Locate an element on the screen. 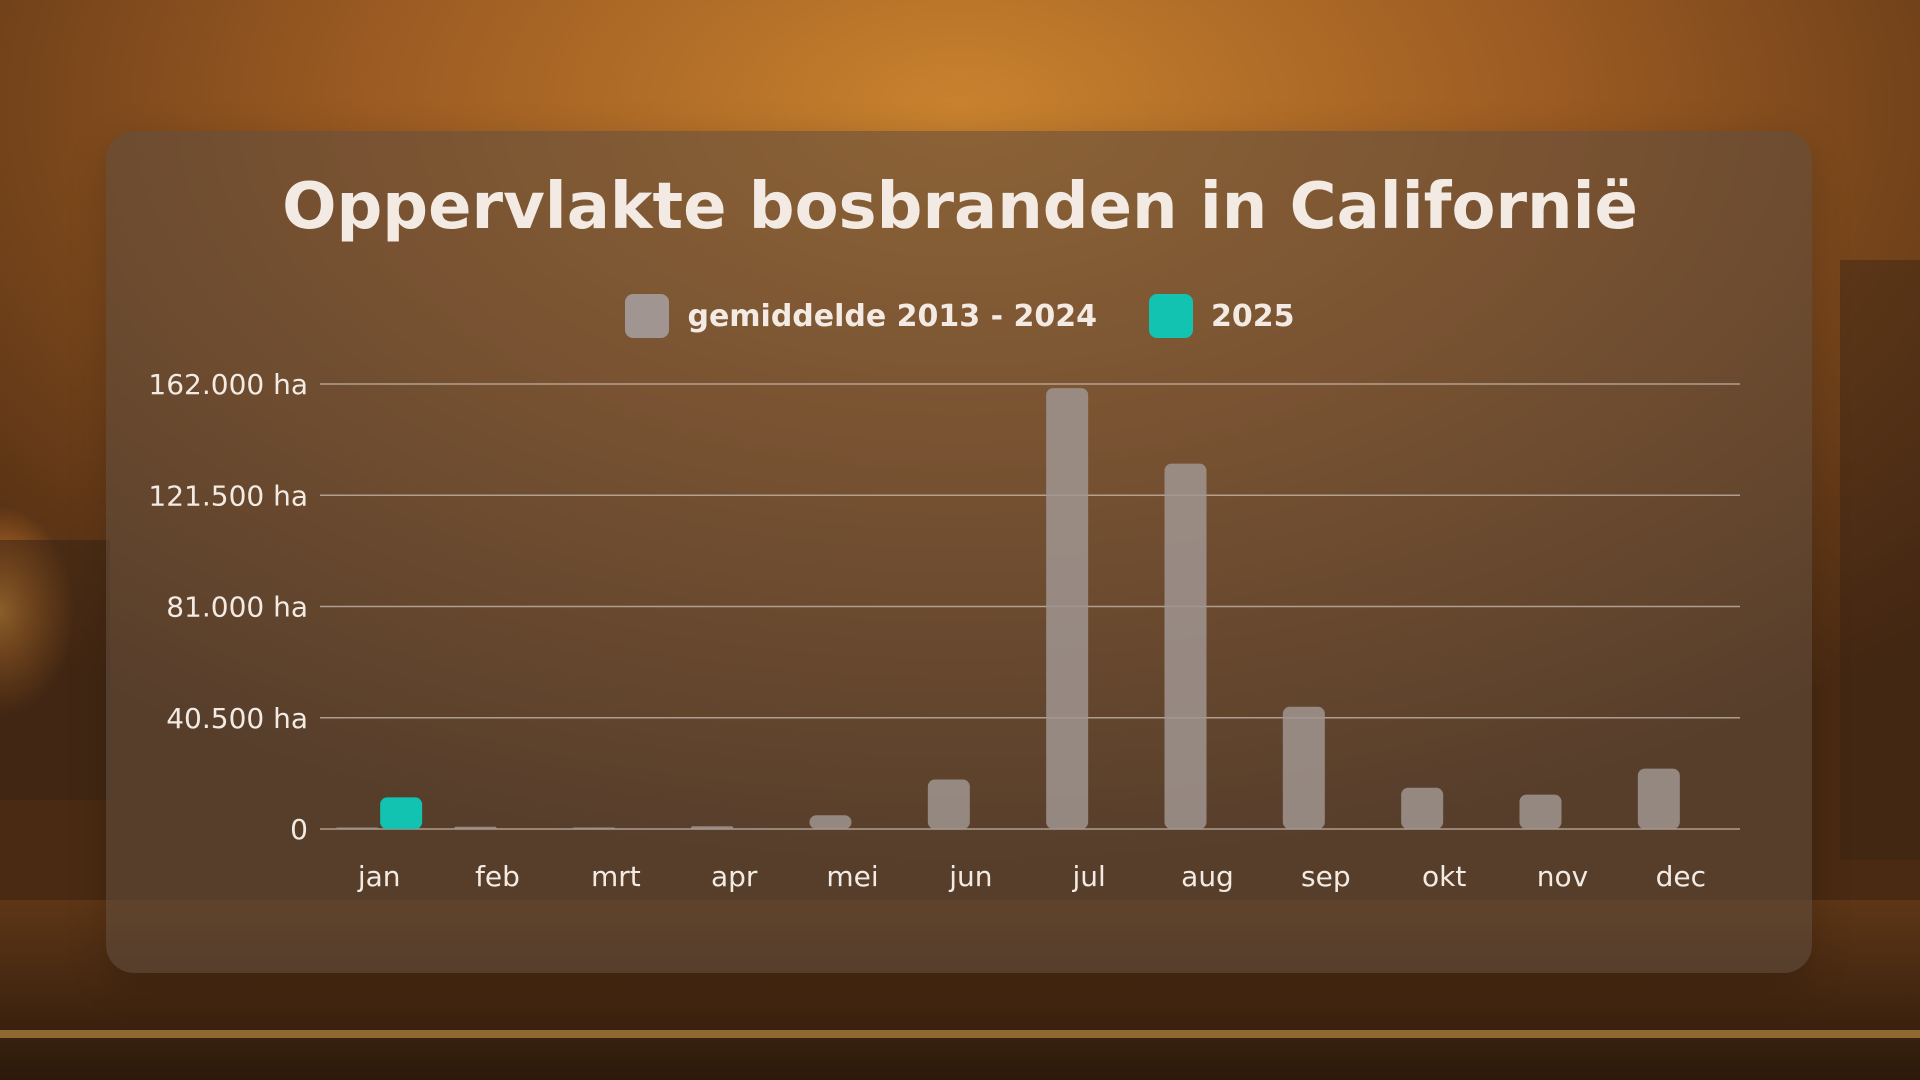  legend-label-average: gemiddelde 2013 - 2024 is located at coordinates (892, 316).